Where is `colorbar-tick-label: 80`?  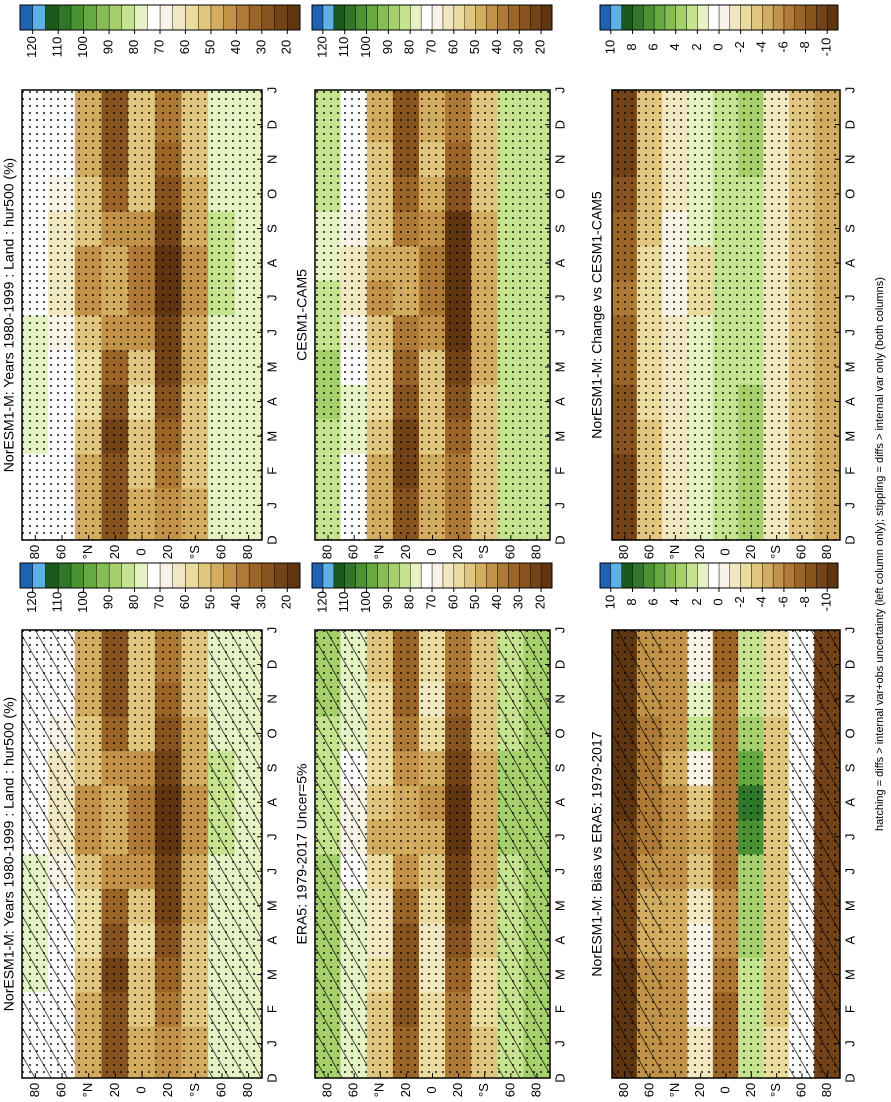 colorbar-tick-label: 80 is located at coordinates (409, 47).